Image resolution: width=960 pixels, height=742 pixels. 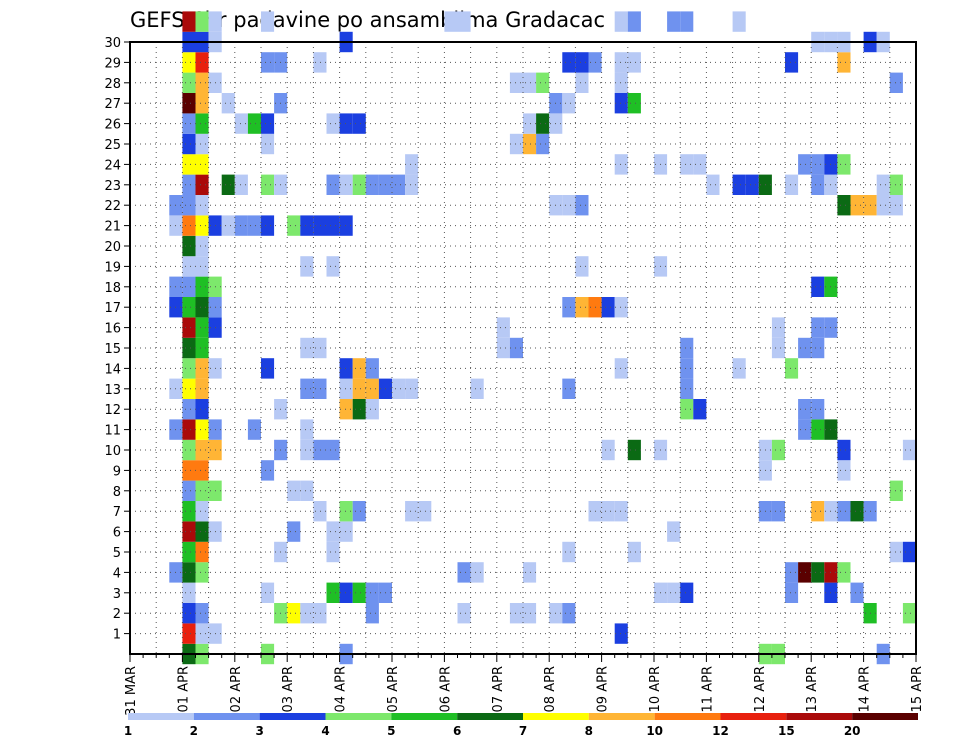 I want to click on x-tick-label: 03 APR, so click(x=288, y=689).